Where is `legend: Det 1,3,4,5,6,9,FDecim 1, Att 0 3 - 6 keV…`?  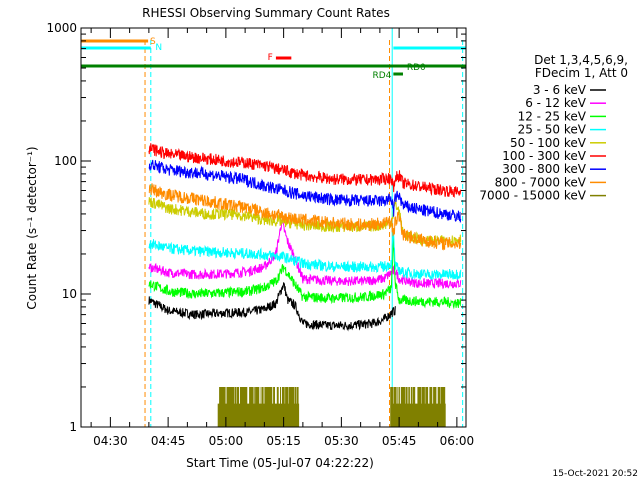 legend: Det 1,3,4,5,6,9,FDecim 1, Att 0 3 - 6 keV… is located at coordinates (553, 128).